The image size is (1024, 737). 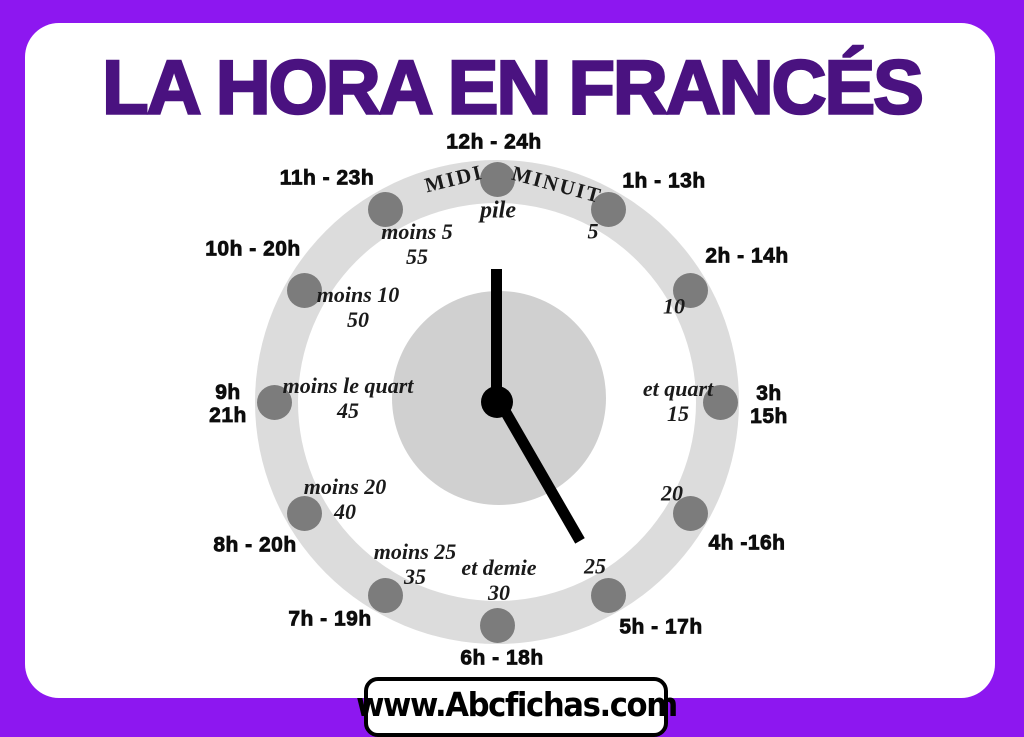 I want to click on hour-label-11: 11h - 23h, so click(x=327, y=178).